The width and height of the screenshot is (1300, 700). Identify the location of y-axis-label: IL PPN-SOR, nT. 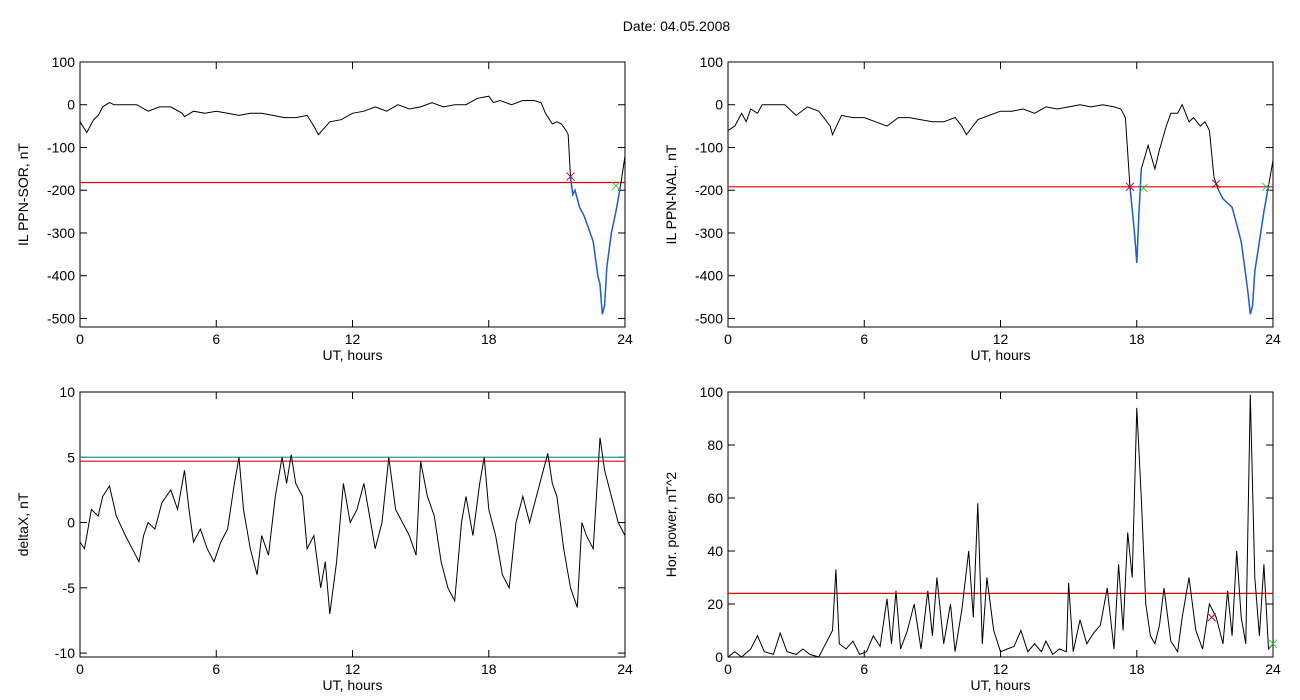
(23, 194).